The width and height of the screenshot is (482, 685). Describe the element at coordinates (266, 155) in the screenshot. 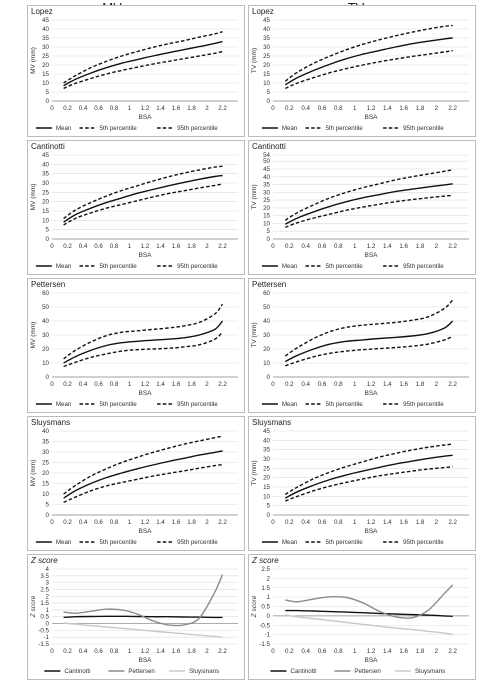

I see `y-tick-label: 54` at that location.